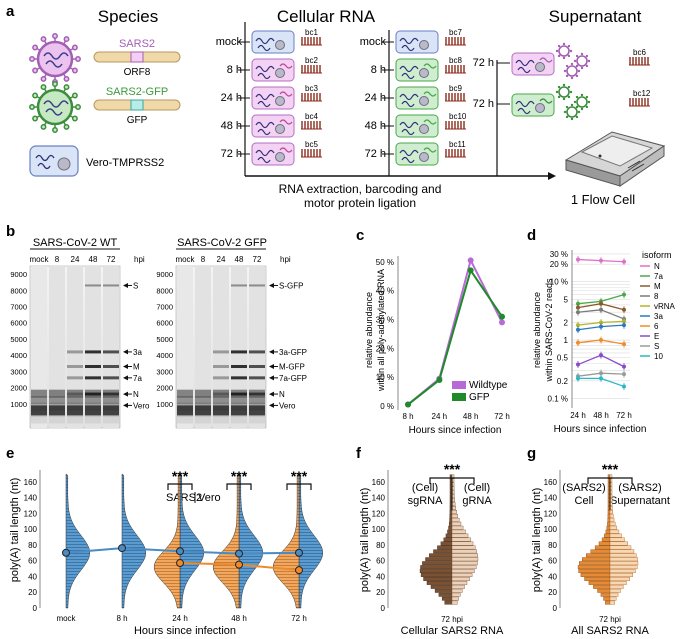 This screenshot has height=639, width=685. I want to click on panel-letter-c: c, so click(360, 235).